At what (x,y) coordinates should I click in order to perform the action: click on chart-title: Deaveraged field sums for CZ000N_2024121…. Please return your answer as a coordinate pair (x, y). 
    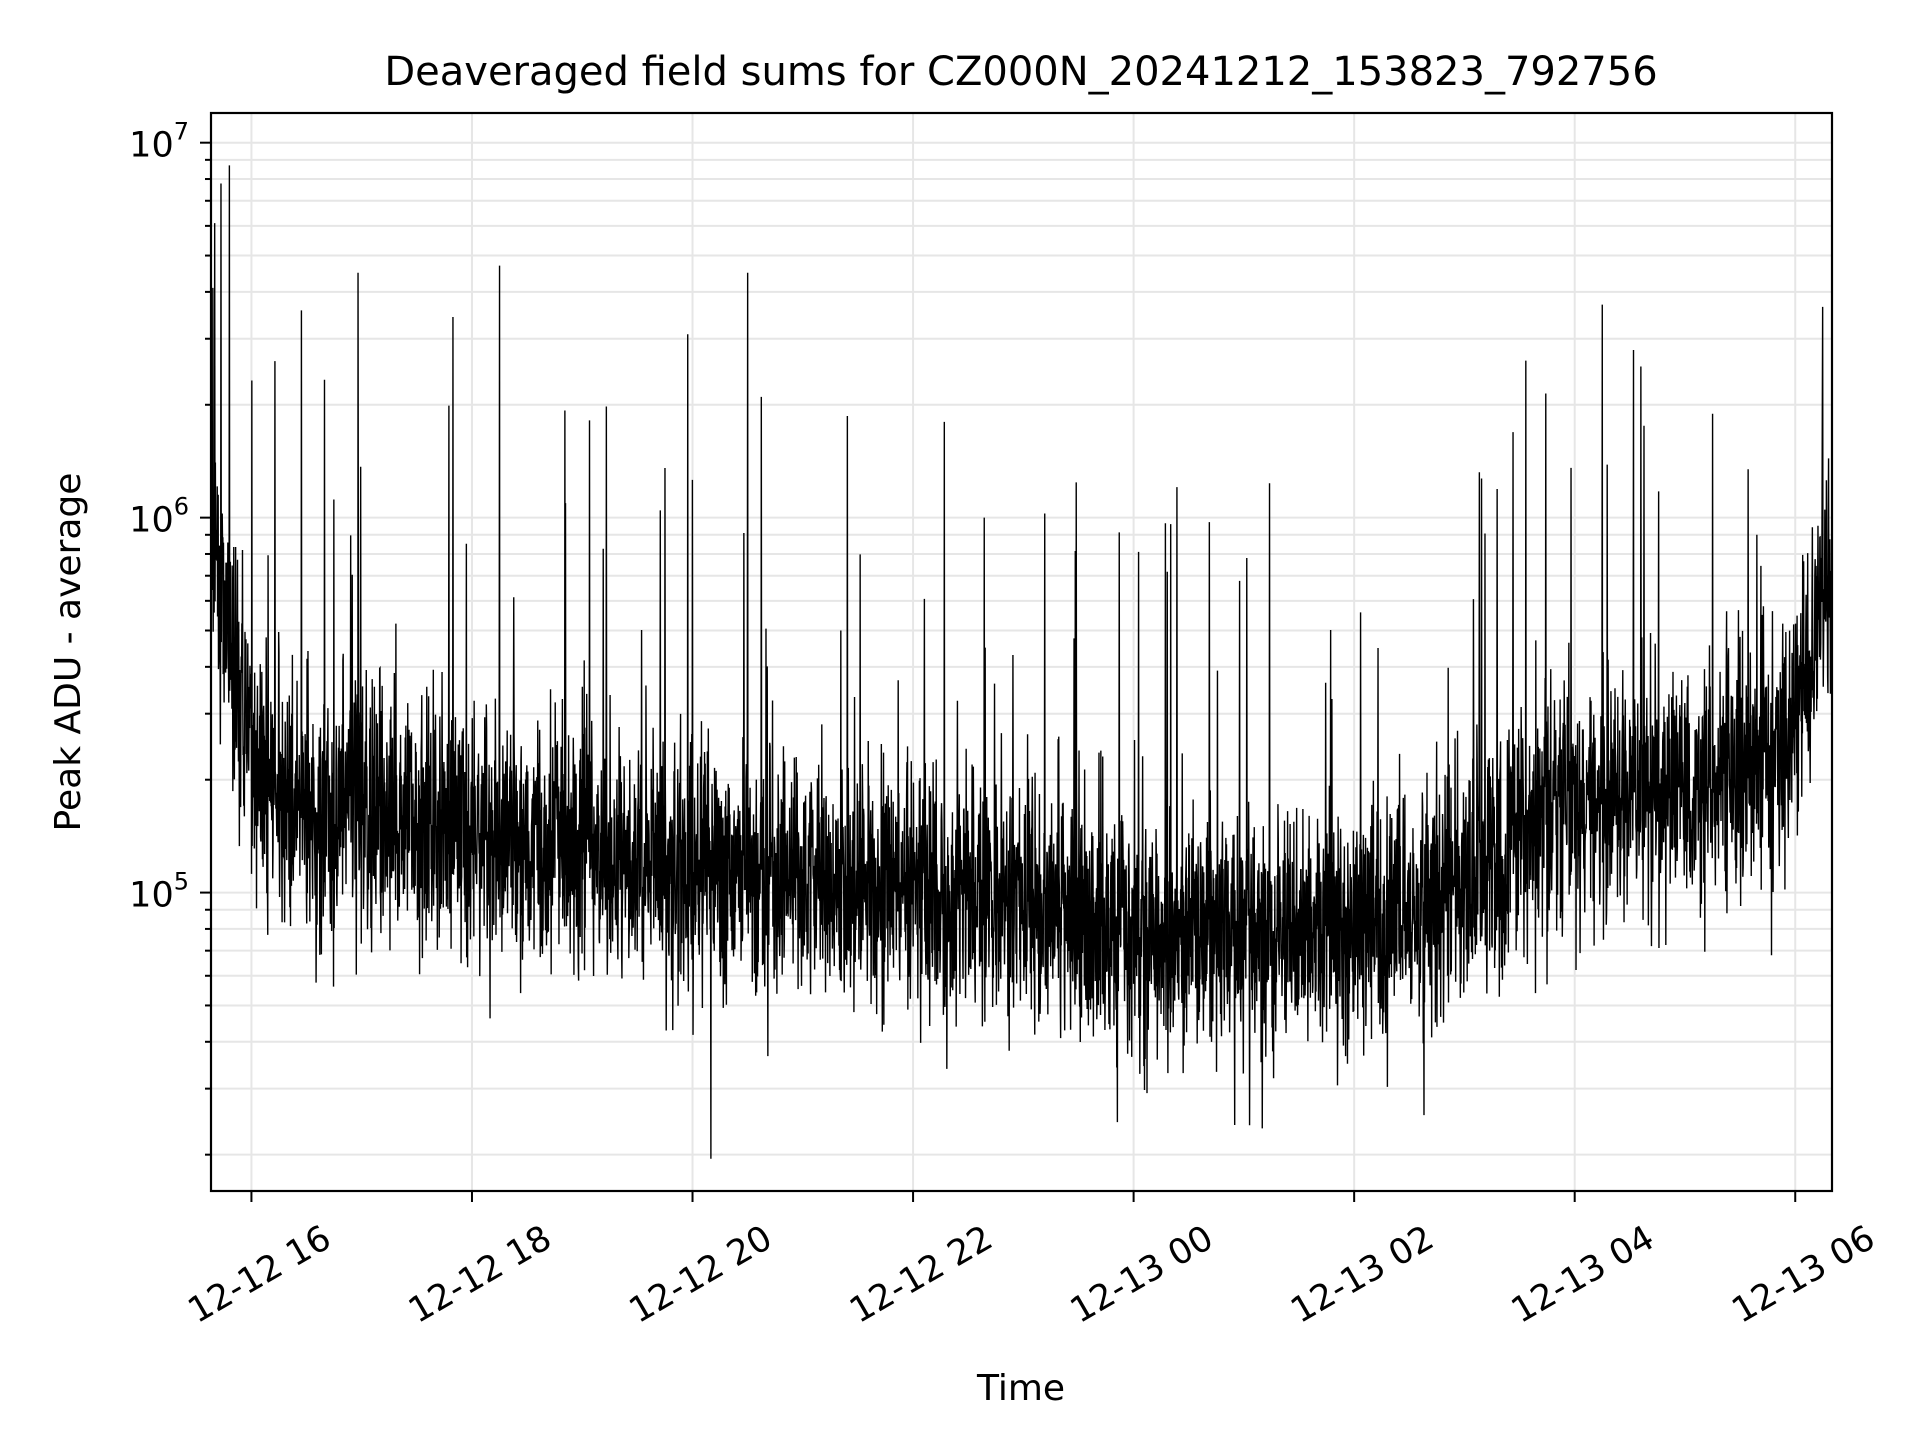
    Looking at the image, I should click on (1020, 72).